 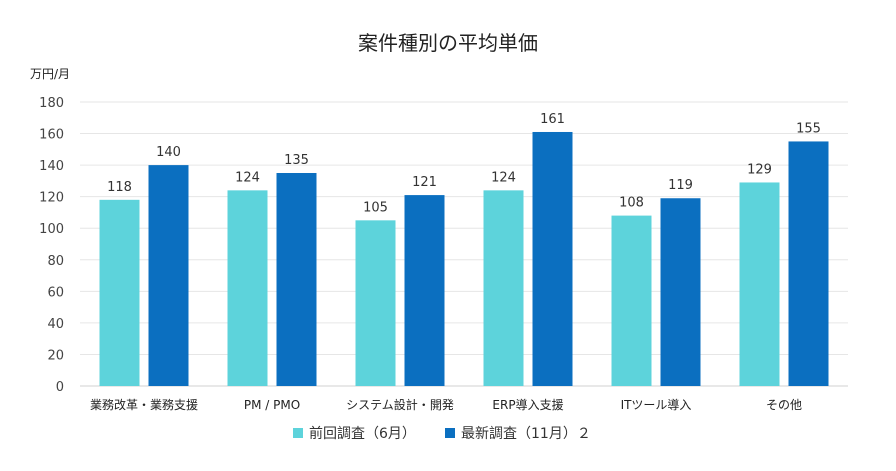 I want to click on legend-label: 前回調査（6月）, so click(x=362, y=433).